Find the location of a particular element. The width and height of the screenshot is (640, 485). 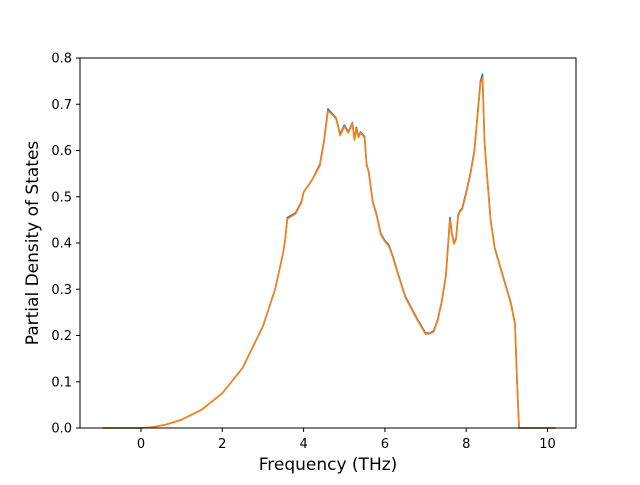

y-tick-label: 0.8 is located at coordinates (61, 59).